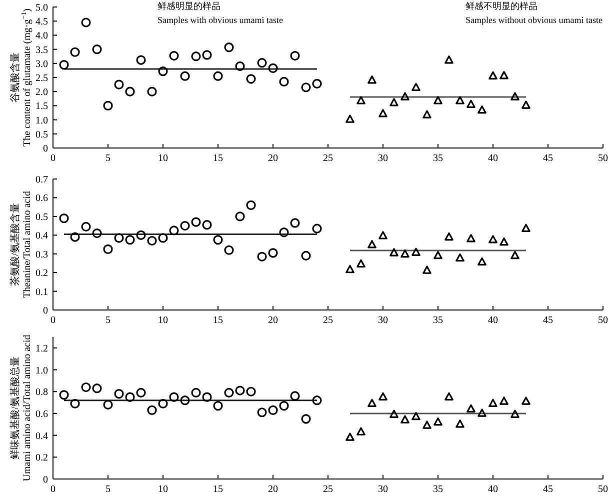  I want to click on x-tick-label: 5, so click(108, 320).